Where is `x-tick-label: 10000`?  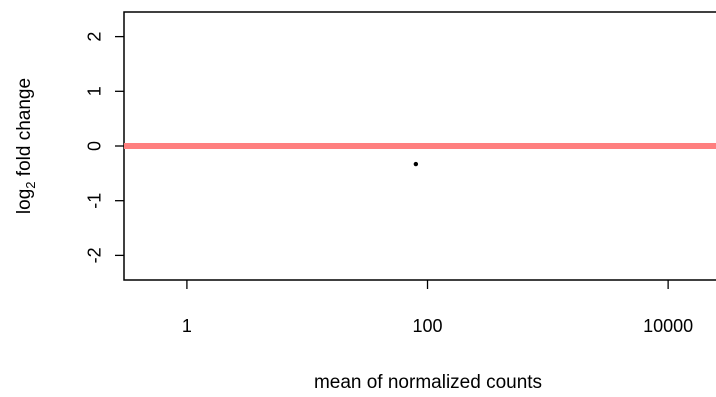 x-tick-label: 10000 is located at coordinates (668, 326).